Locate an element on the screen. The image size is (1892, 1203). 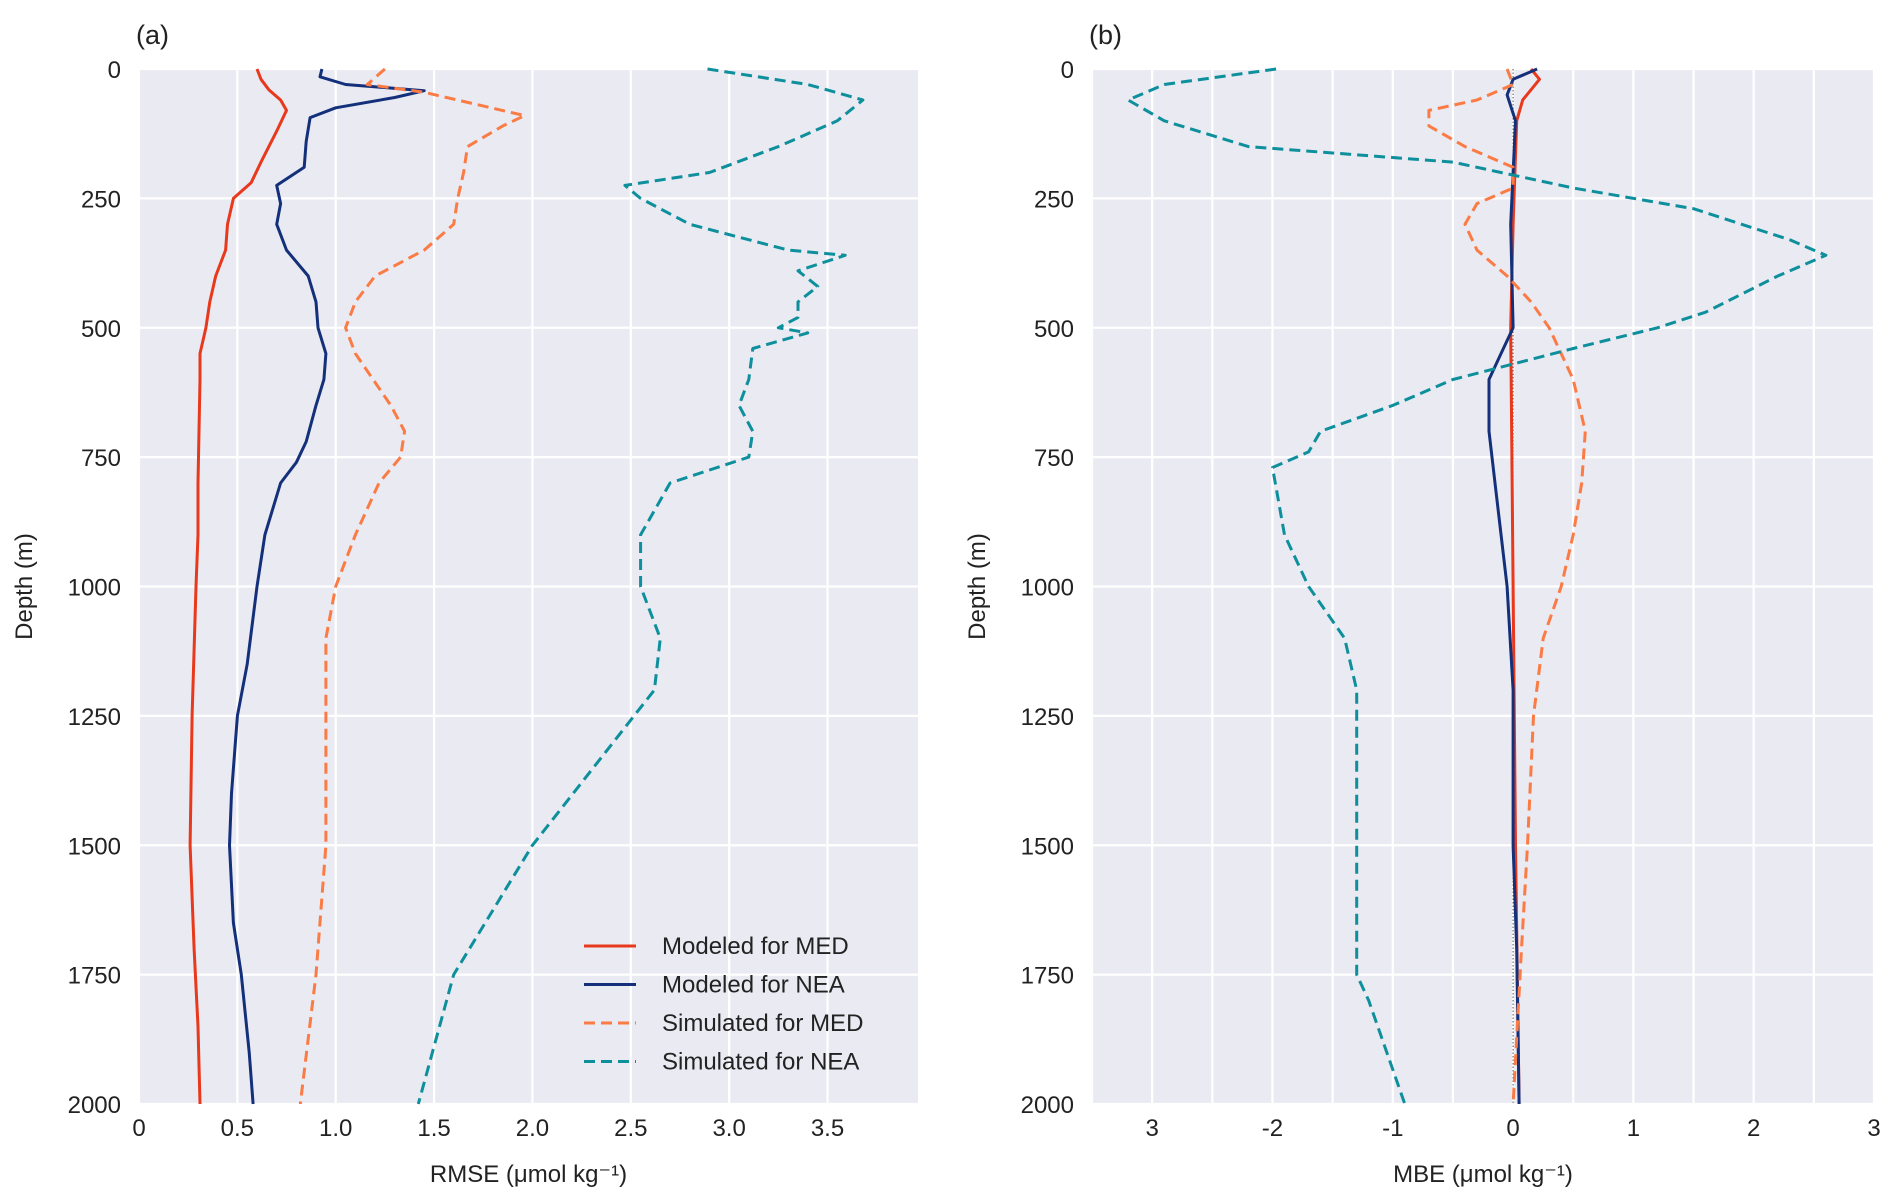
series-line-modeled-for-med is located at coordinates (238, 586).